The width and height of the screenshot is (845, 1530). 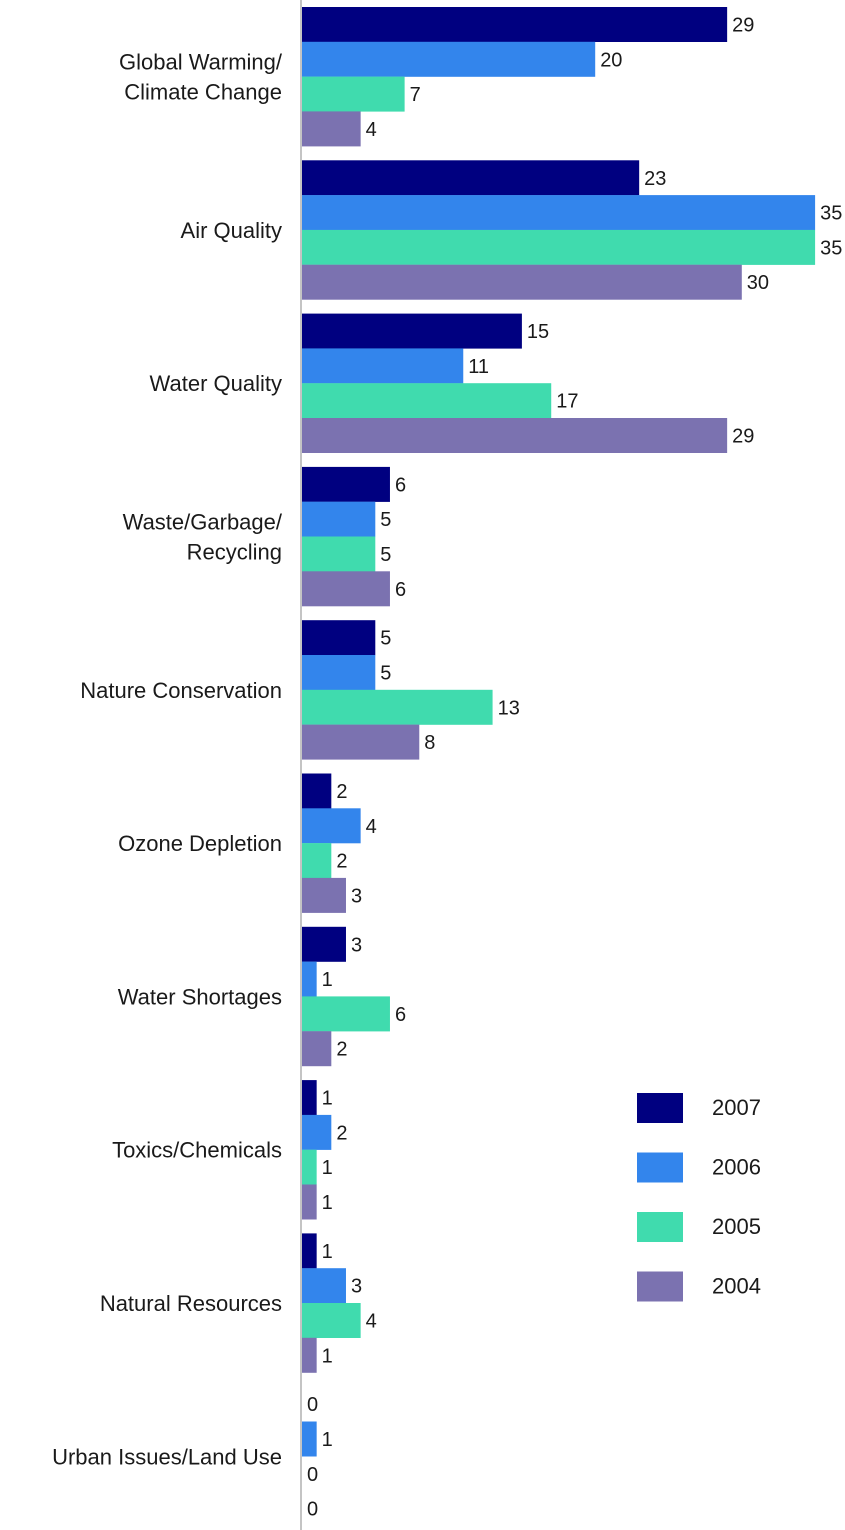 What do you see at coordinates (736, 1167) in the screenshot?
I see `legend-label: 2006` at bounding box center [736, 1167].